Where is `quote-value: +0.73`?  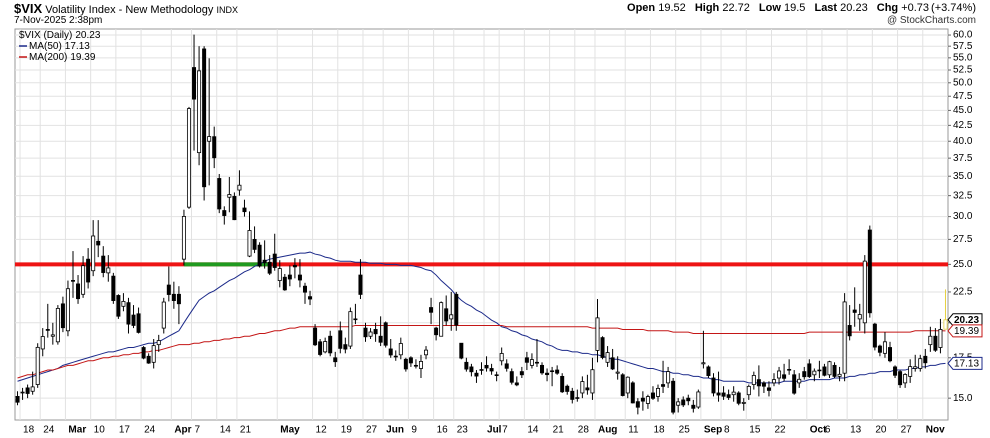 quote-value: +0.73 is located at coordinates (915, 8).